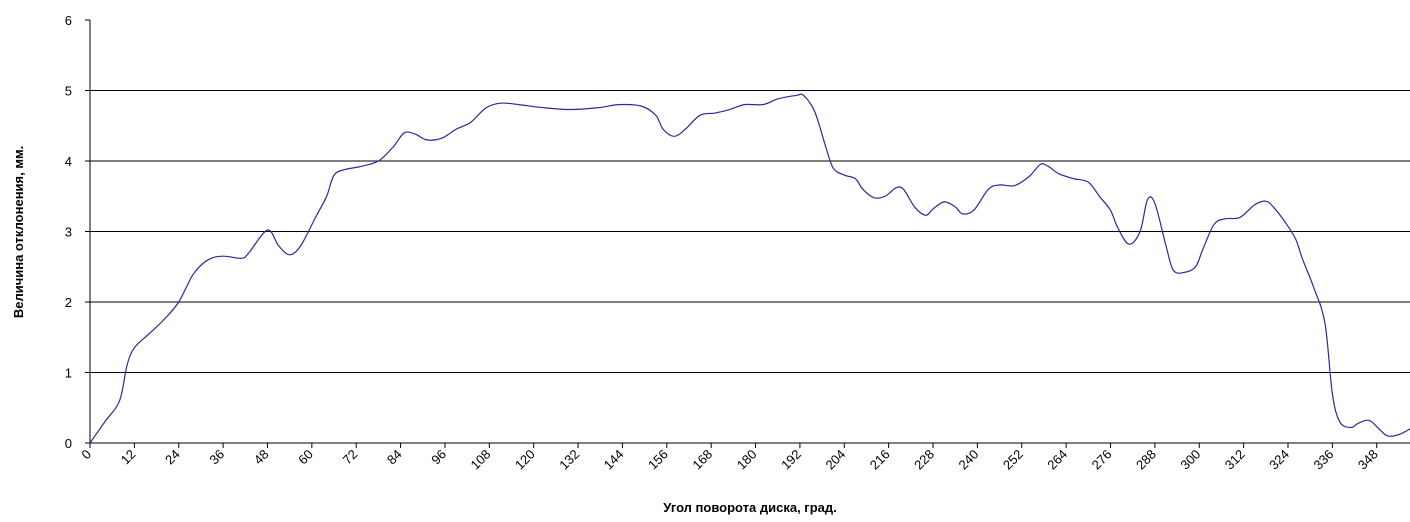  What do you see at coordinates (68, 20) in the screenshot?
I see `y-tick-label: 6` at bounding box center [68, 20].